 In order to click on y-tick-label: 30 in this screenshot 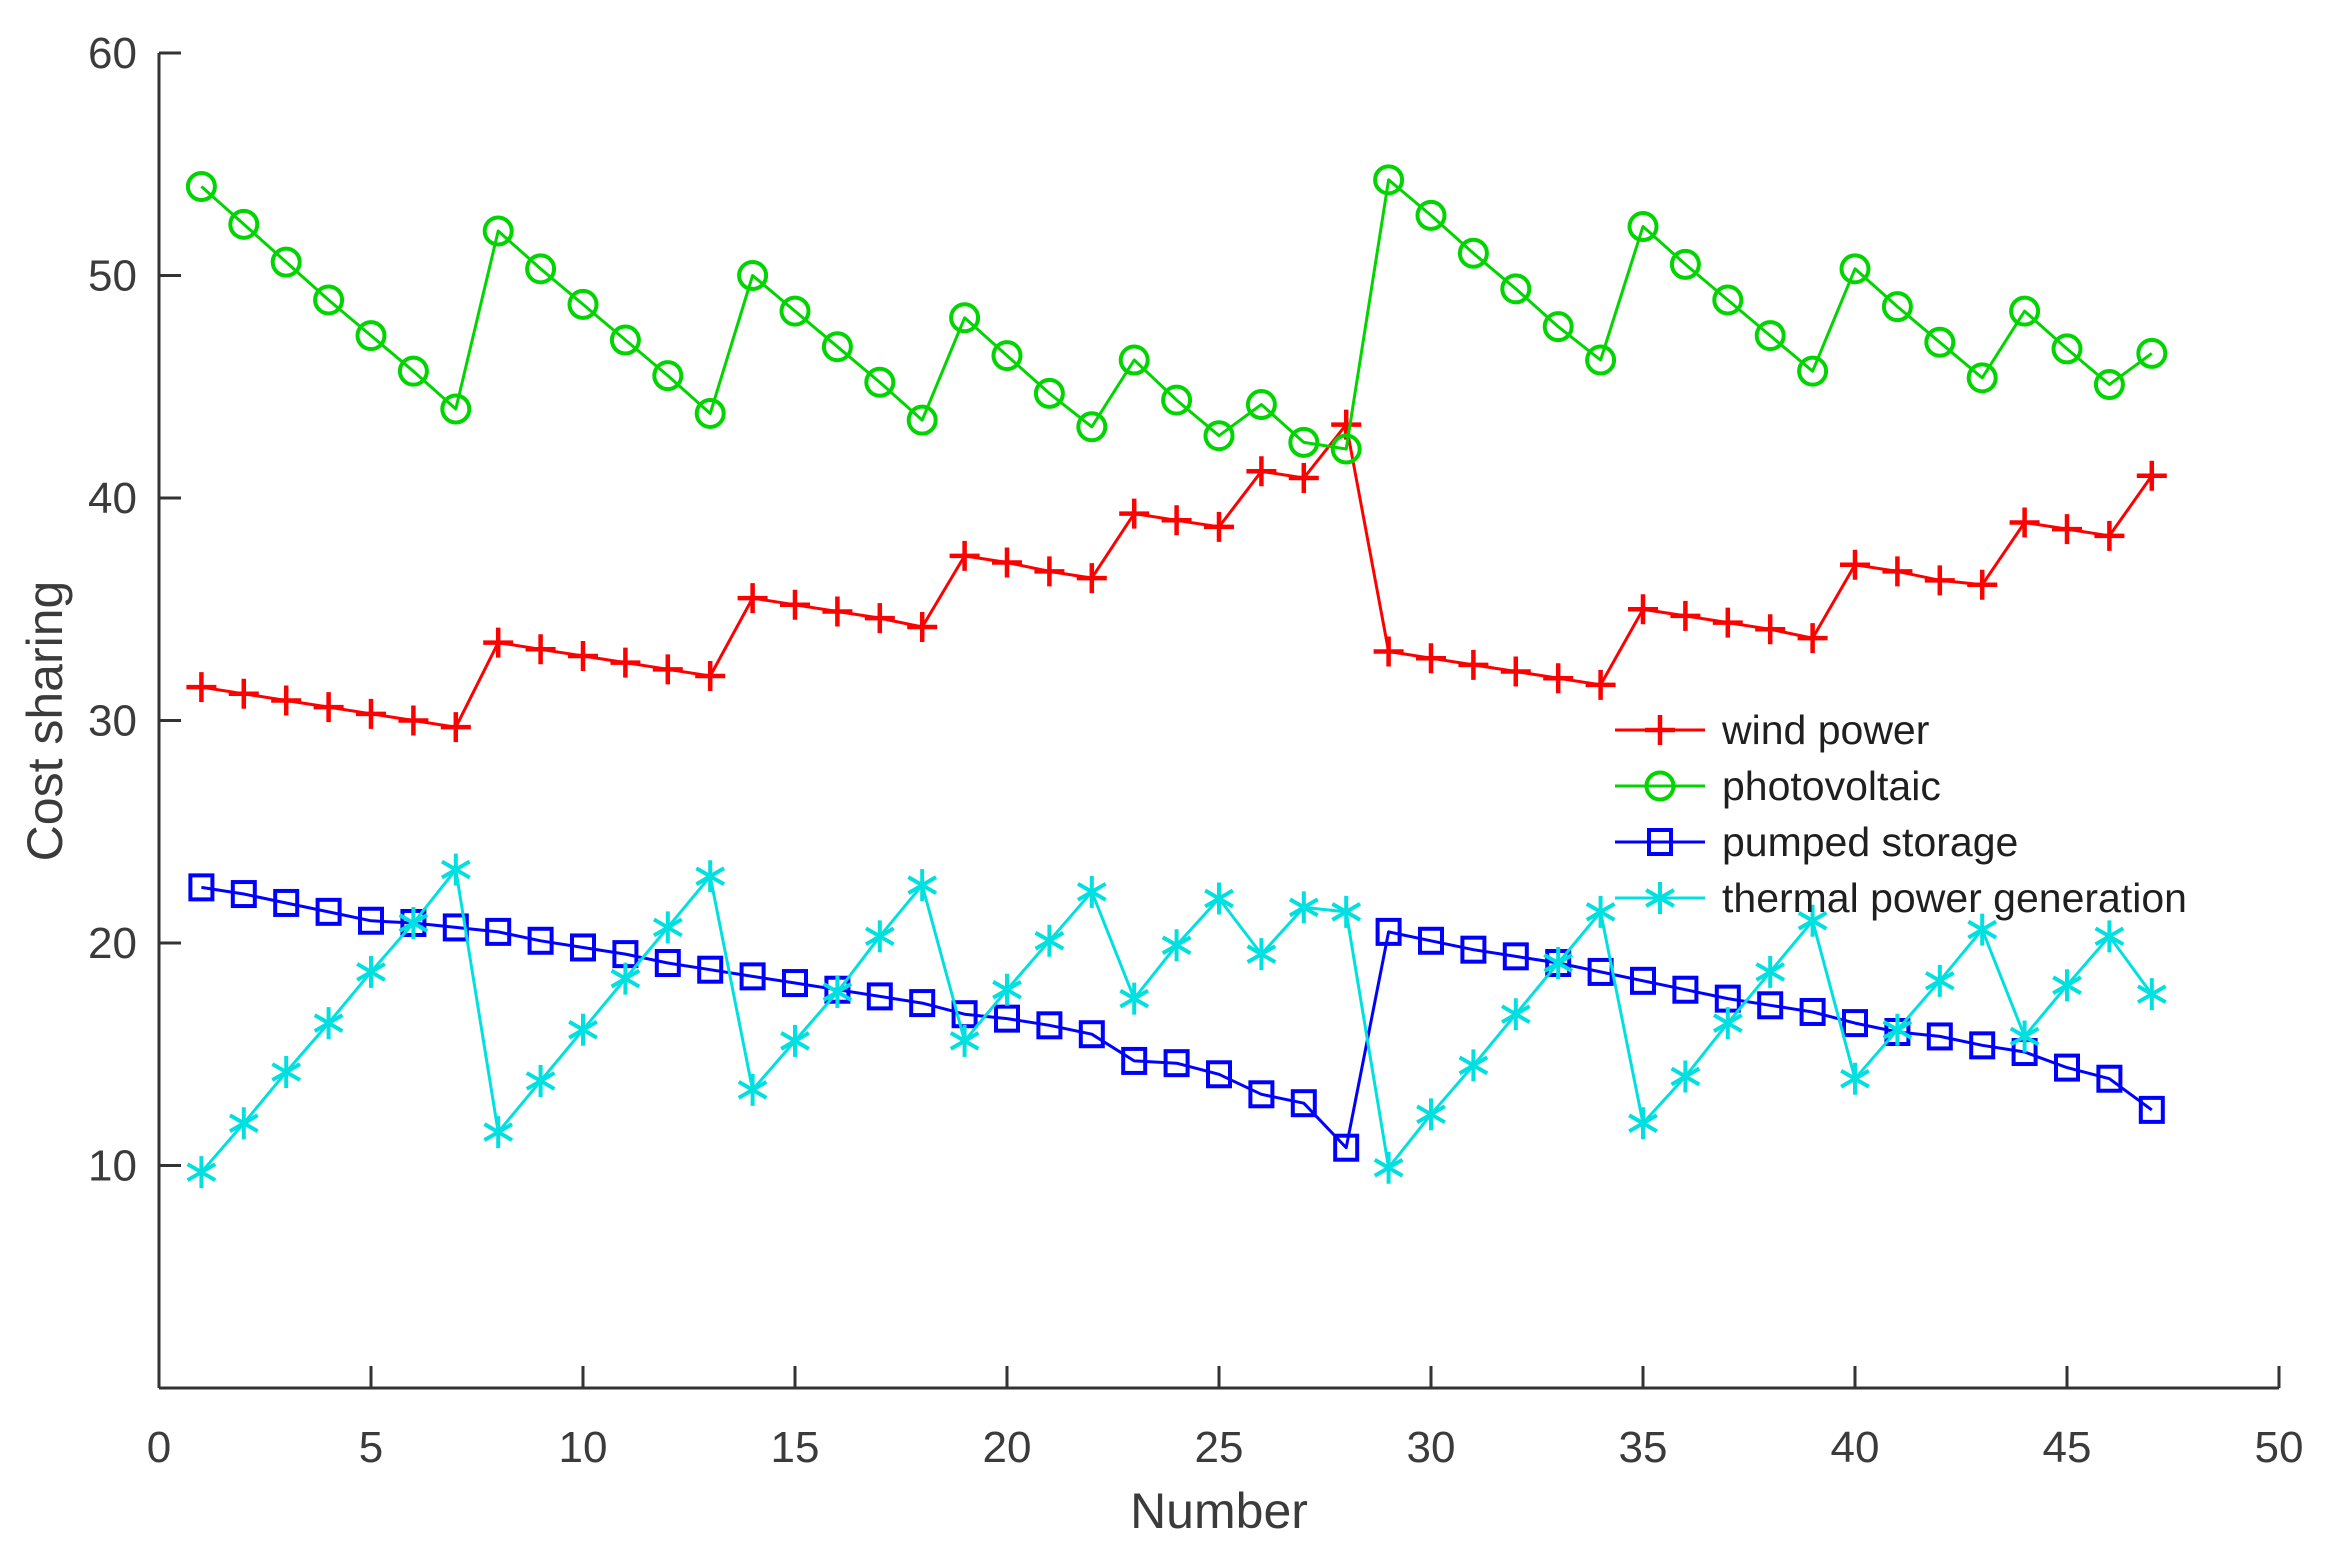, I will do `click(112, 721)`.